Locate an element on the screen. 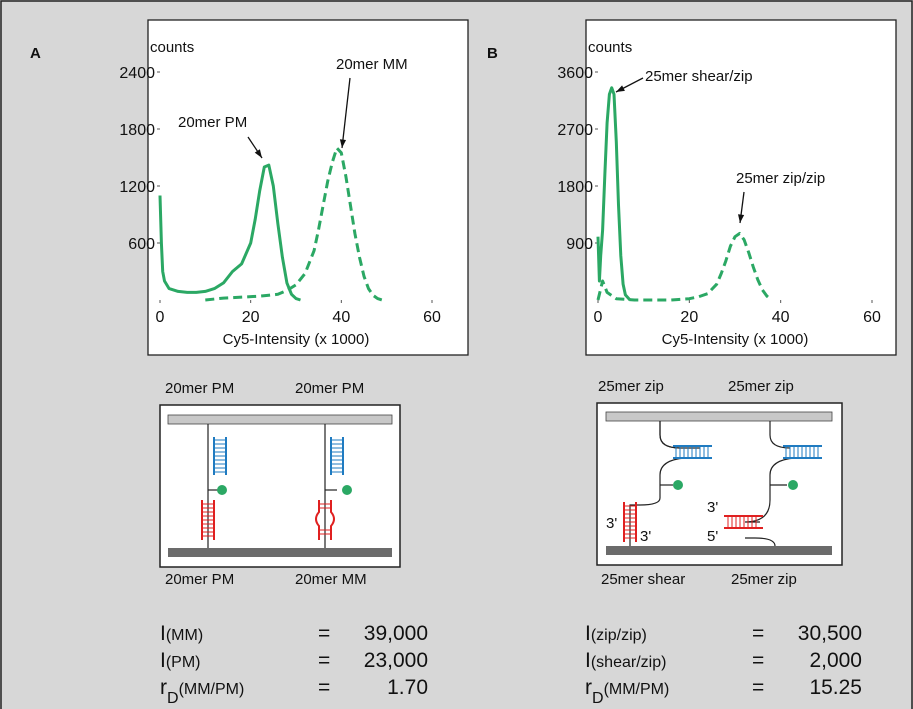  equation-value: 15.25 is located at coordinates (835, 687).